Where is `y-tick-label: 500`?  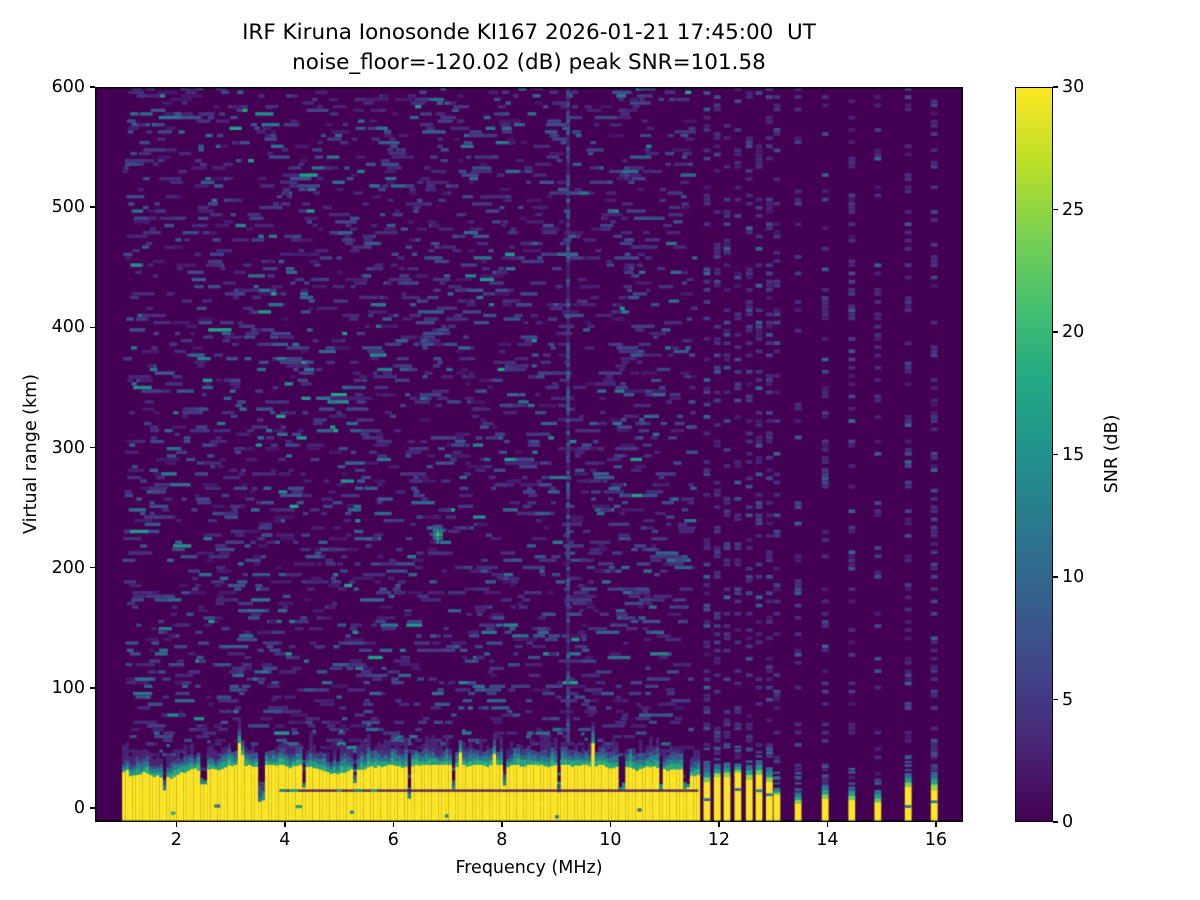
y-tick-label: 500 is located at coordinates (68, 207).